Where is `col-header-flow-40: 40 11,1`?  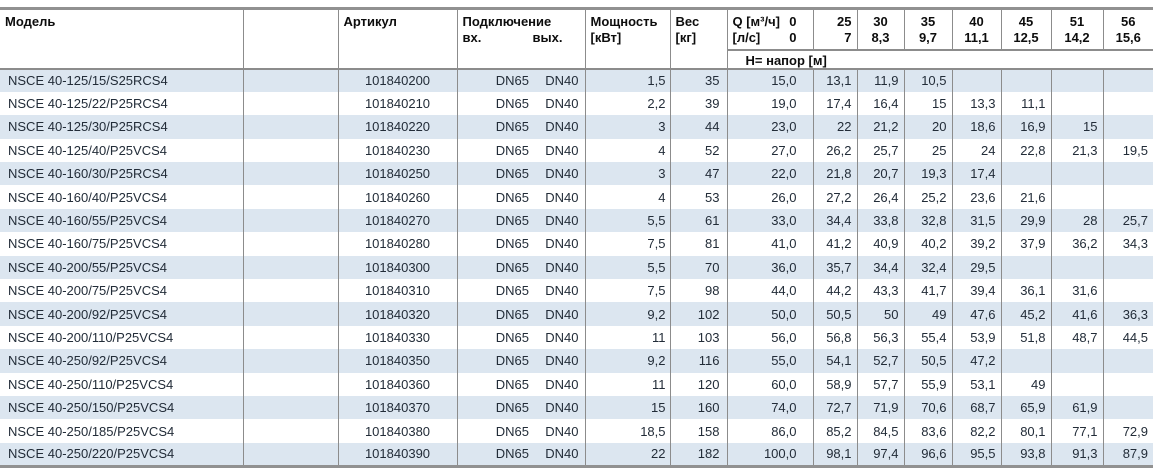 col-header-flow-40: 40 11,1 is located at coordinates (976, 29).